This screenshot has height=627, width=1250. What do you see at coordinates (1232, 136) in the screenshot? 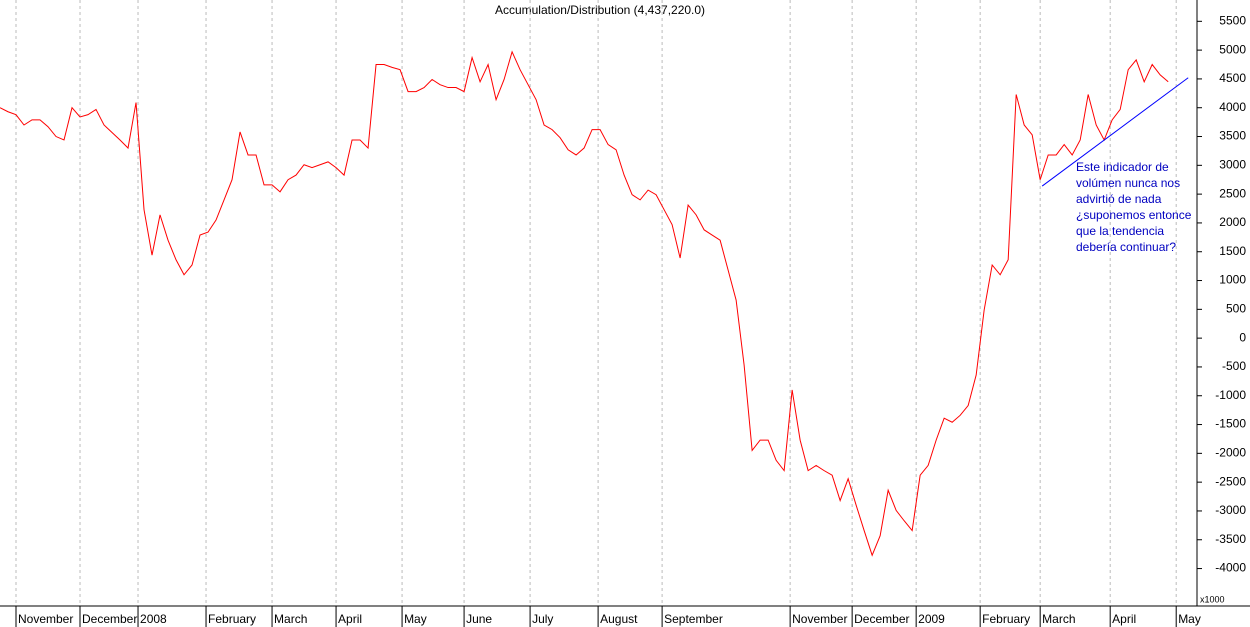
I see `y-tick-label: 3500` at bounding box center [1232, 136].